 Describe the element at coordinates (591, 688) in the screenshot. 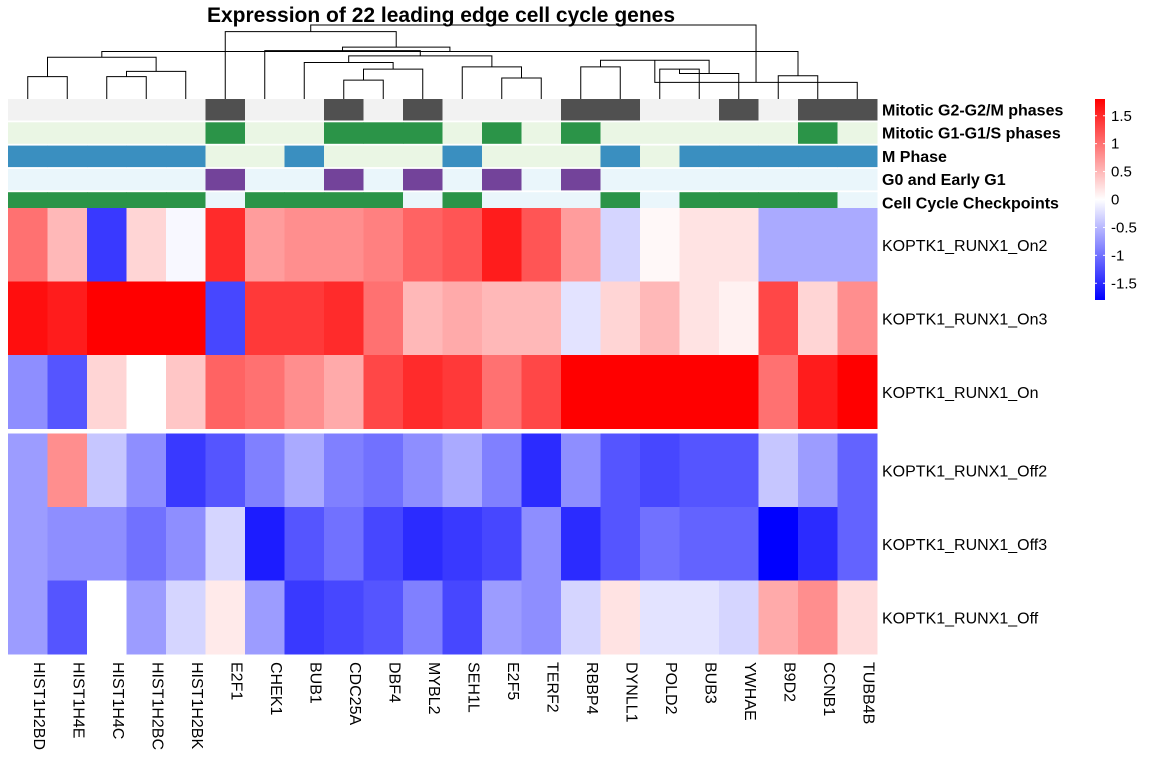

I see `column-label: RBBP4` at that location.